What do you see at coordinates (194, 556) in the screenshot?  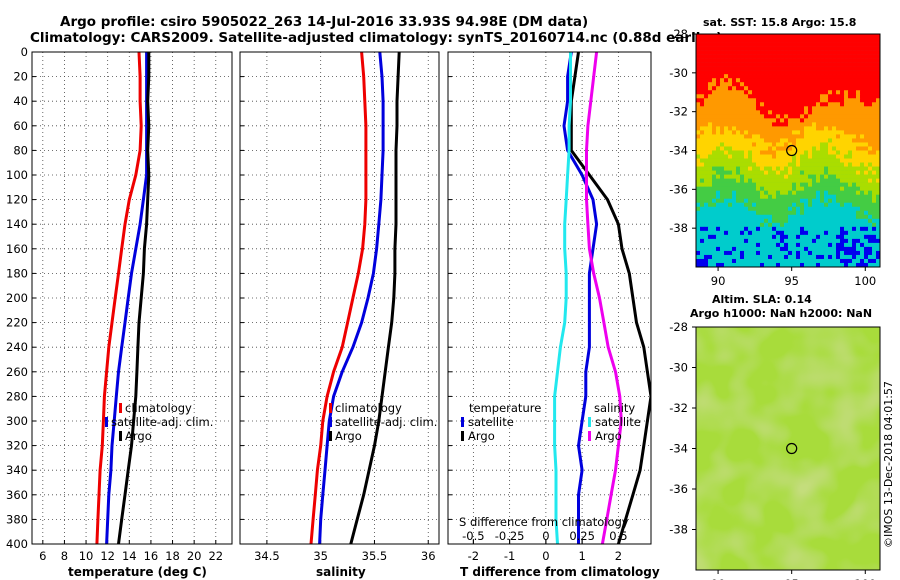 I see `x-tick-label: 20` at bounding box center [194, 556].